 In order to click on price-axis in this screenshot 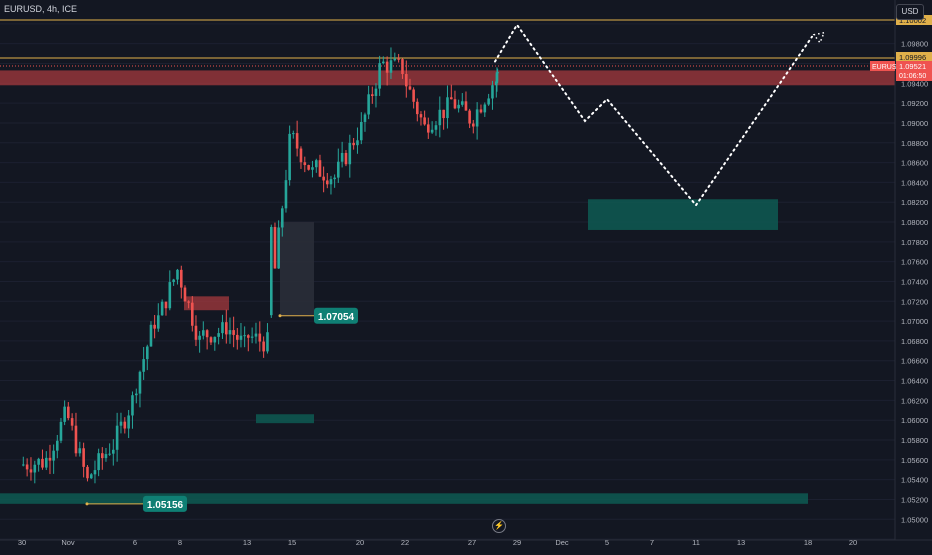, I will do `click(913, 275)`.